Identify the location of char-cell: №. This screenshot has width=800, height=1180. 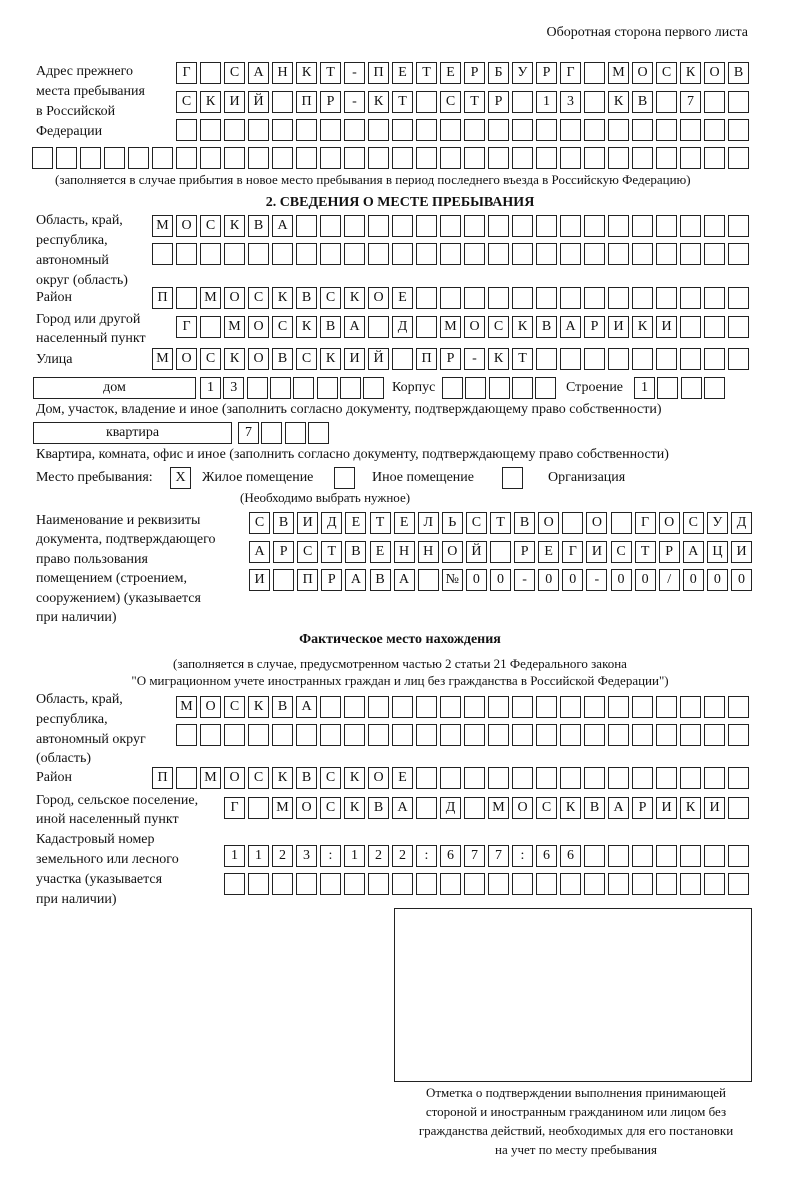
(452, 580).